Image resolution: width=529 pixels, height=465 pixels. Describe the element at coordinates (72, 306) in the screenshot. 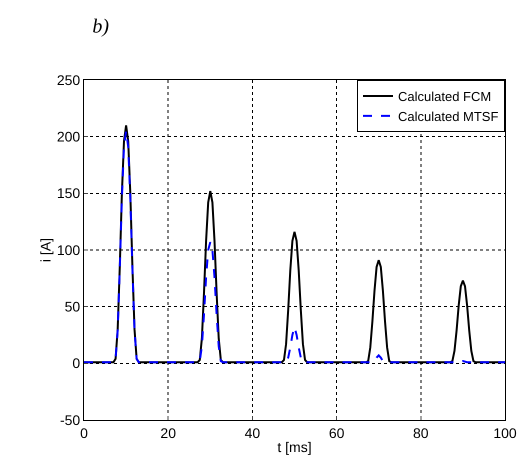

I see `y-tick-label: 50` at that location.